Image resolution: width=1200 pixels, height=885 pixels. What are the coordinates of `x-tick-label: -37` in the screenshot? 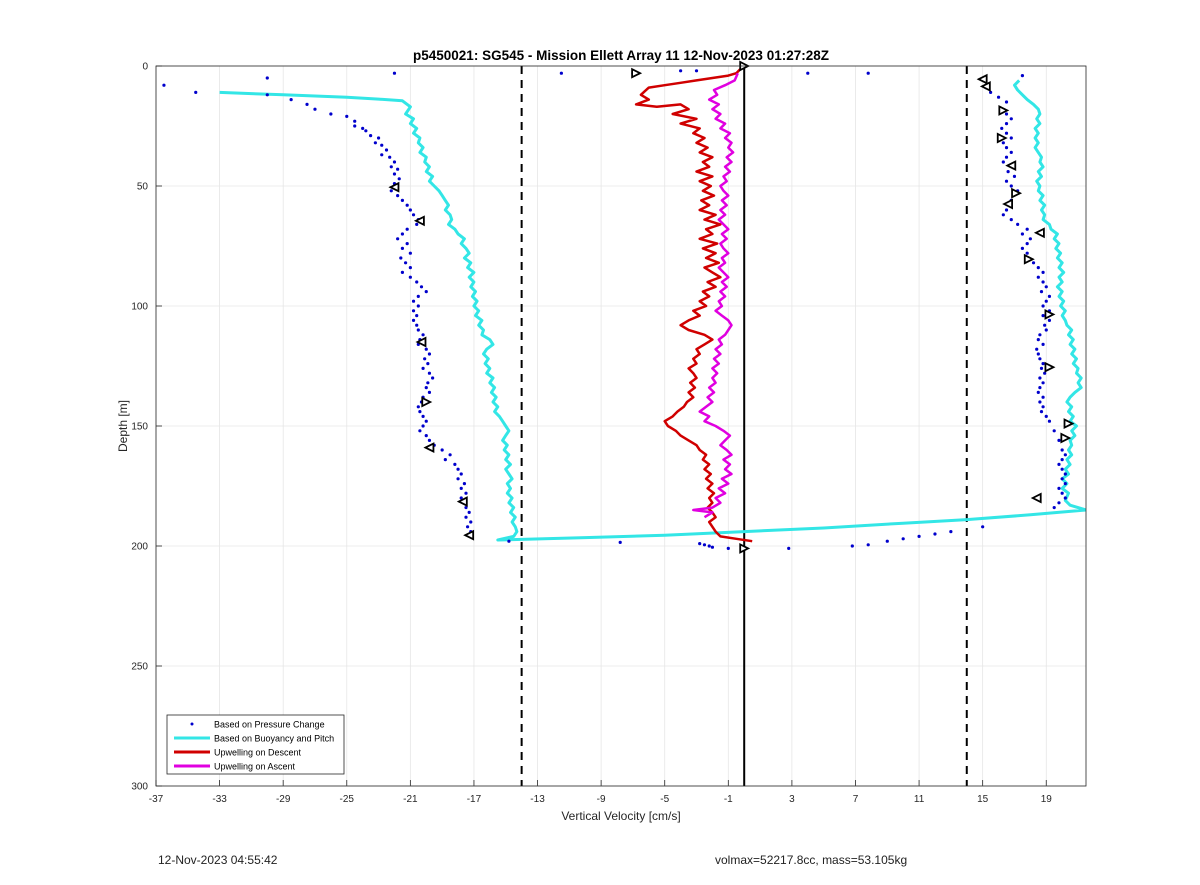 It's located at (156, 799).